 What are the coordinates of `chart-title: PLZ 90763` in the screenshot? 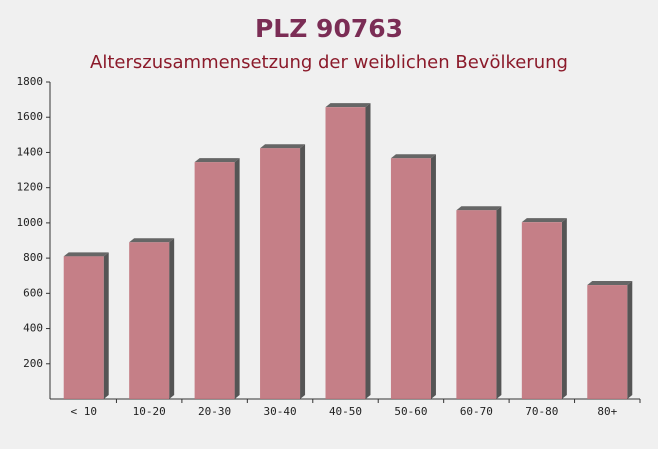 It's located at (329, 28).